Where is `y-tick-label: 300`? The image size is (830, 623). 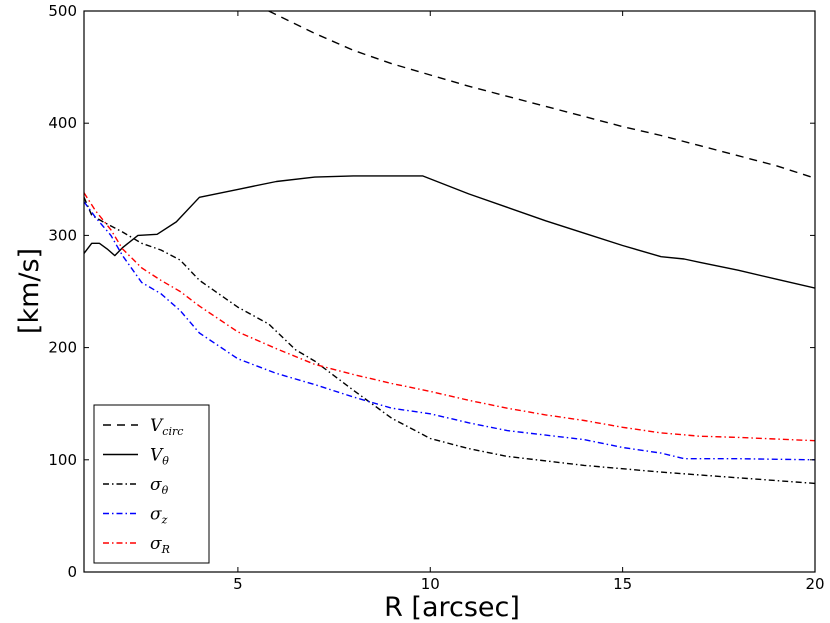
y-tick-label: 300 is located at coordinates (62, 235).